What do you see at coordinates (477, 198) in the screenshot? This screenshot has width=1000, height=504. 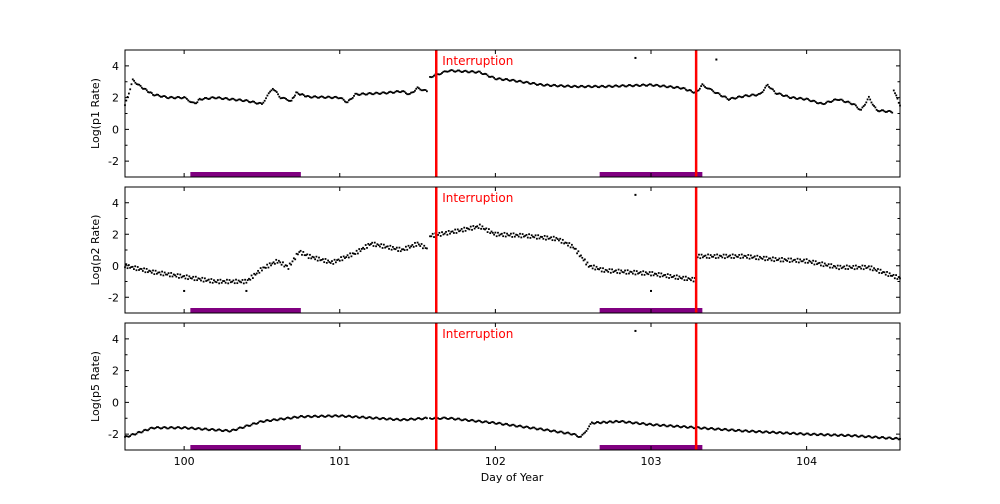 I see `interruption-label: Interruption` at bounding box center [477, 198].